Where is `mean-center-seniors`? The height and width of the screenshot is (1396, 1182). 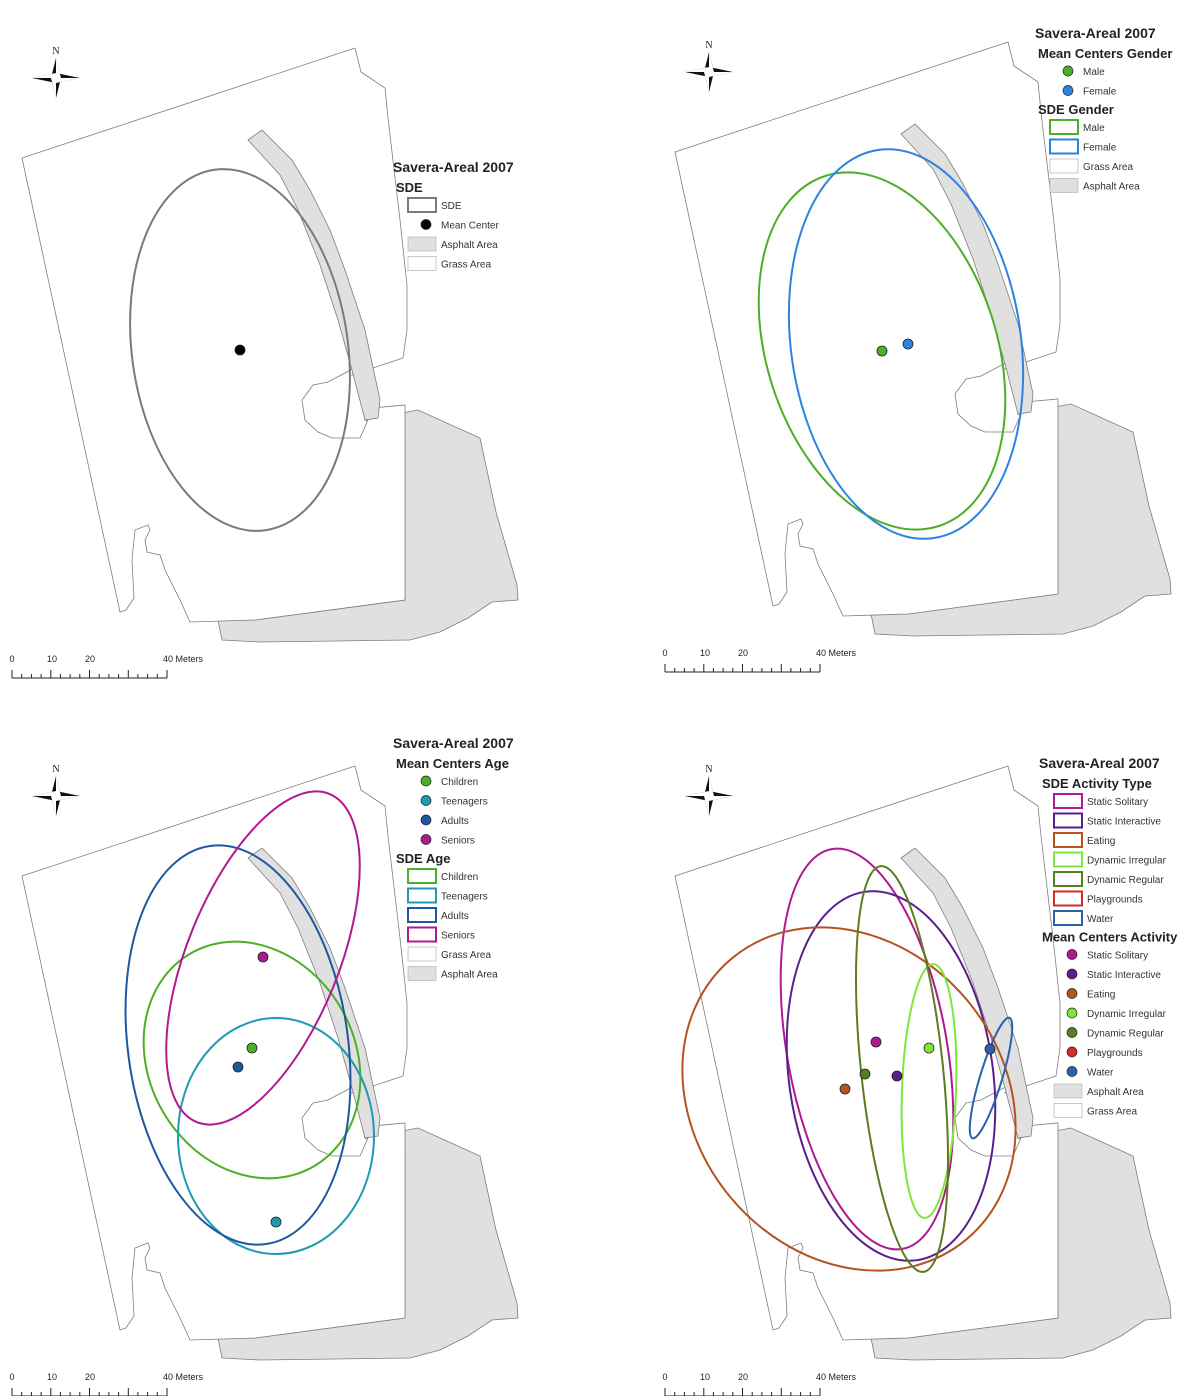 mean-center-seniors is located at coordinates (263, 957).